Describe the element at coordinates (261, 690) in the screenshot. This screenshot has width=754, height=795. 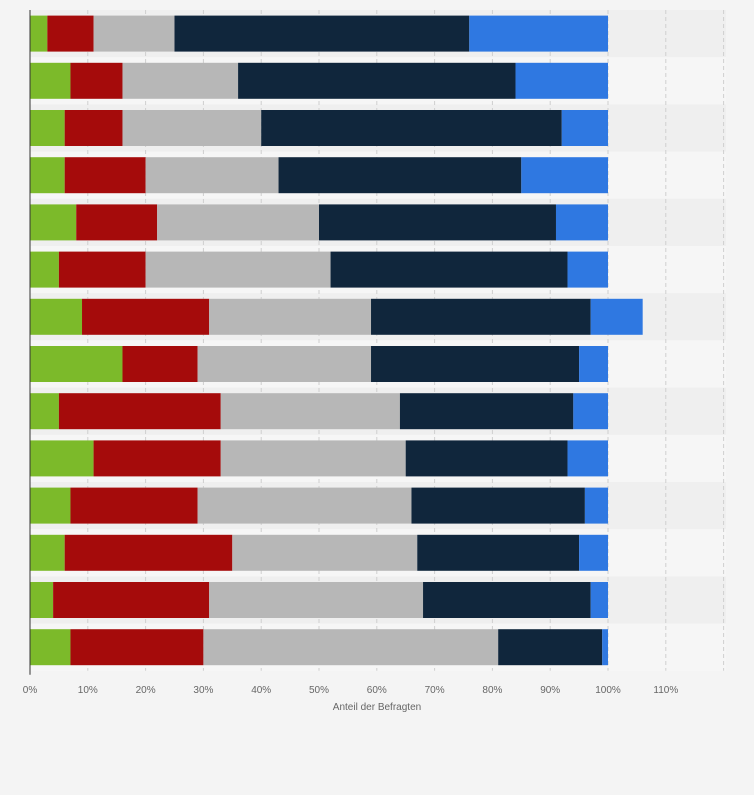
I see `x-tick-label: 40%` at that location.